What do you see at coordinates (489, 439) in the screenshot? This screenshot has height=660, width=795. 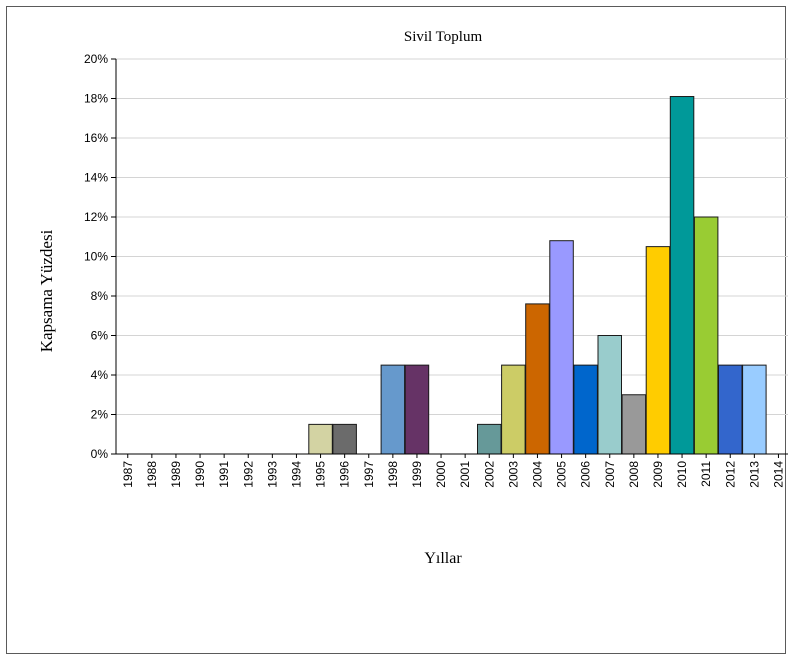 I see `bar-2002` at bounding box center [489, 439].